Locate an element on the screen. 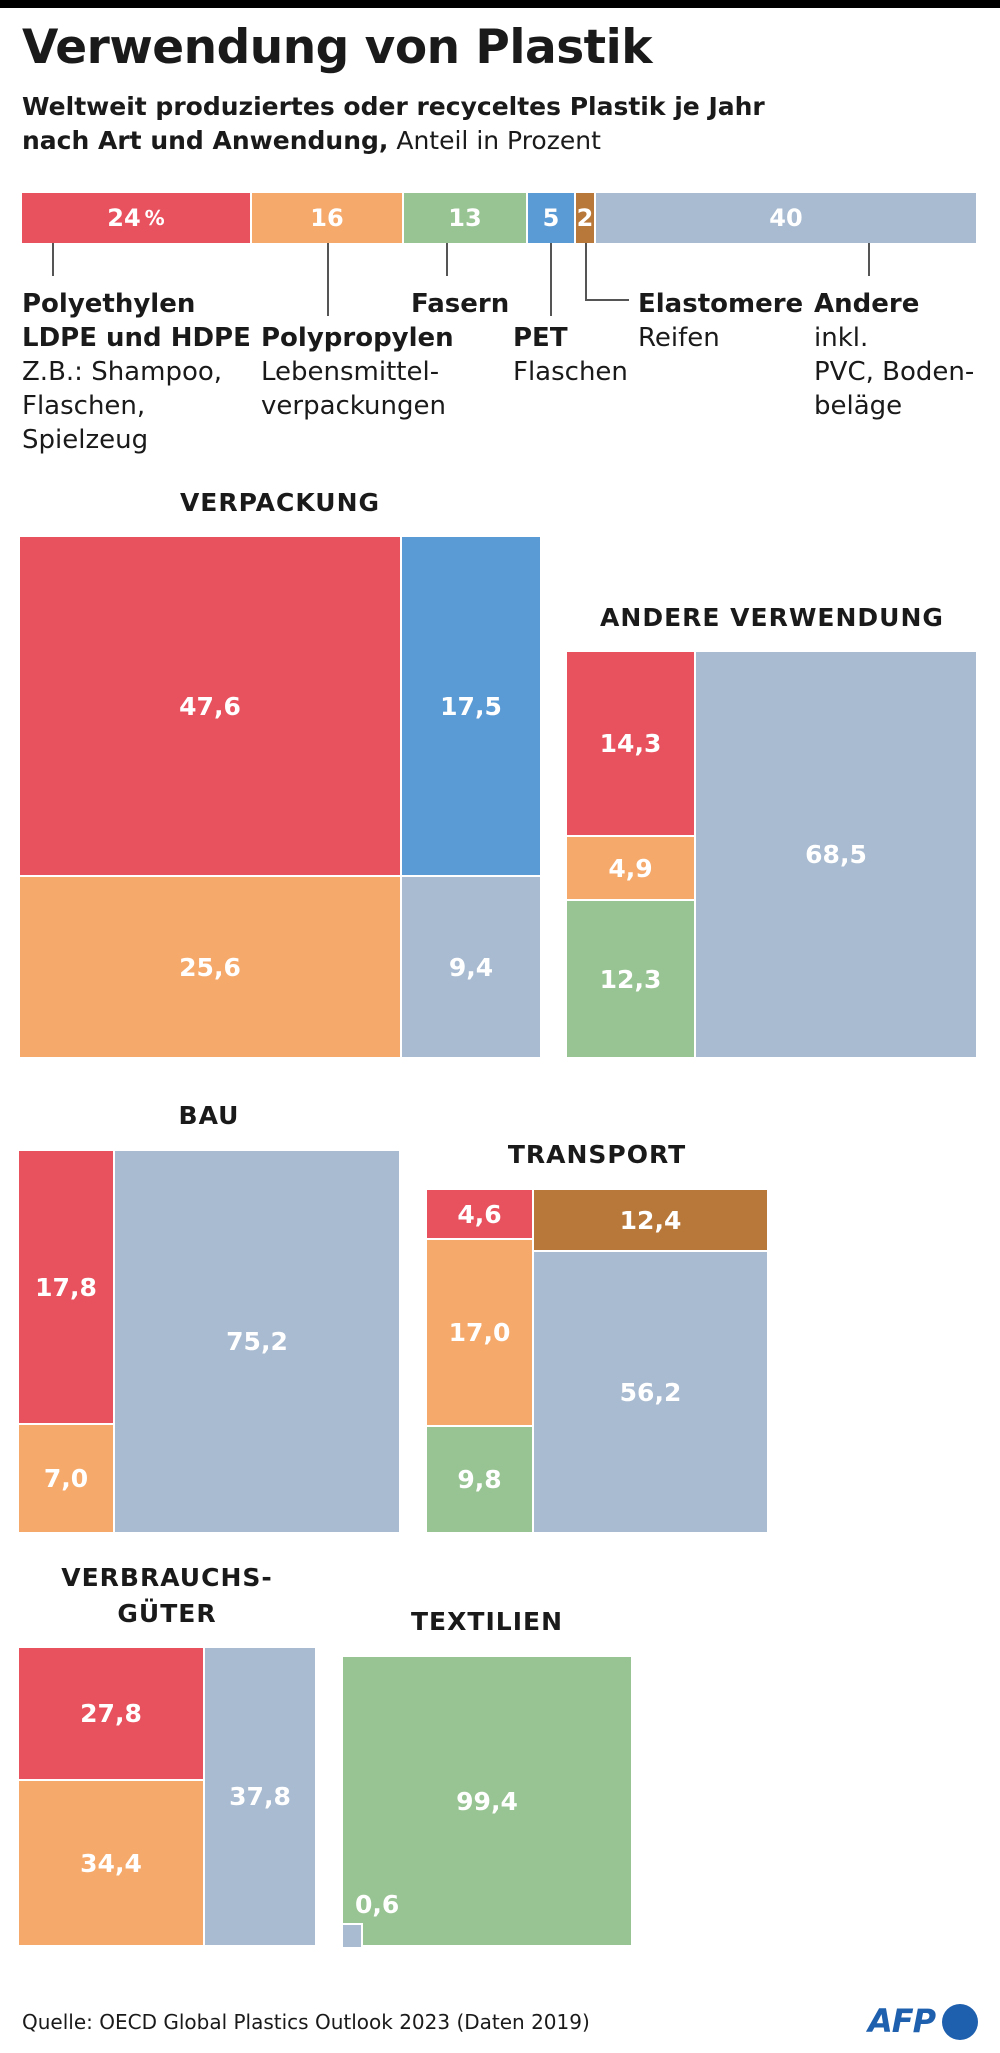 Image resolution: width=1000 pixels, height=2053 pixels. section-title-line: VERBRAUCHS- is located at coordinates (167, 1577).